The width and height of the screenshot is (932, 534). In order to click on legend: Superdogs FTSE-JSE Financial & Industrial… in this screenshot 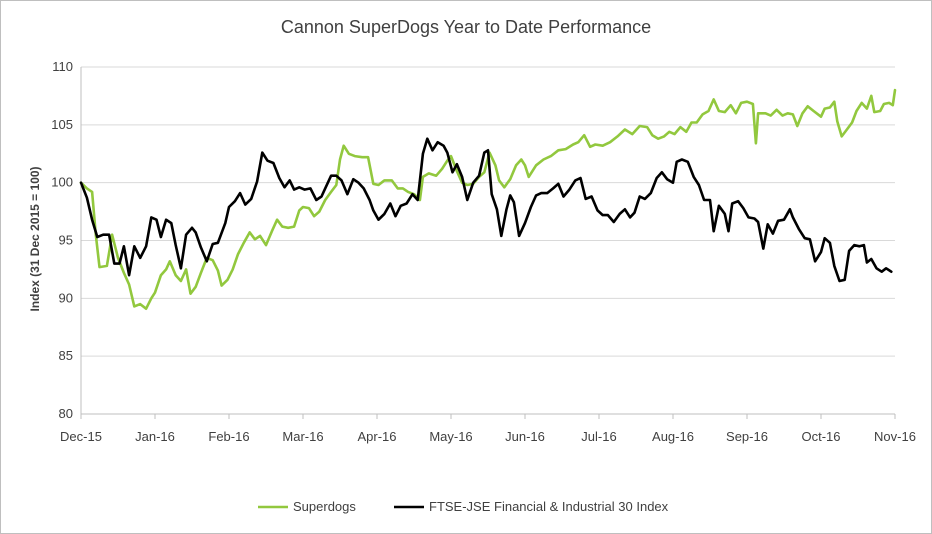, I will do `click(463, 506)`.